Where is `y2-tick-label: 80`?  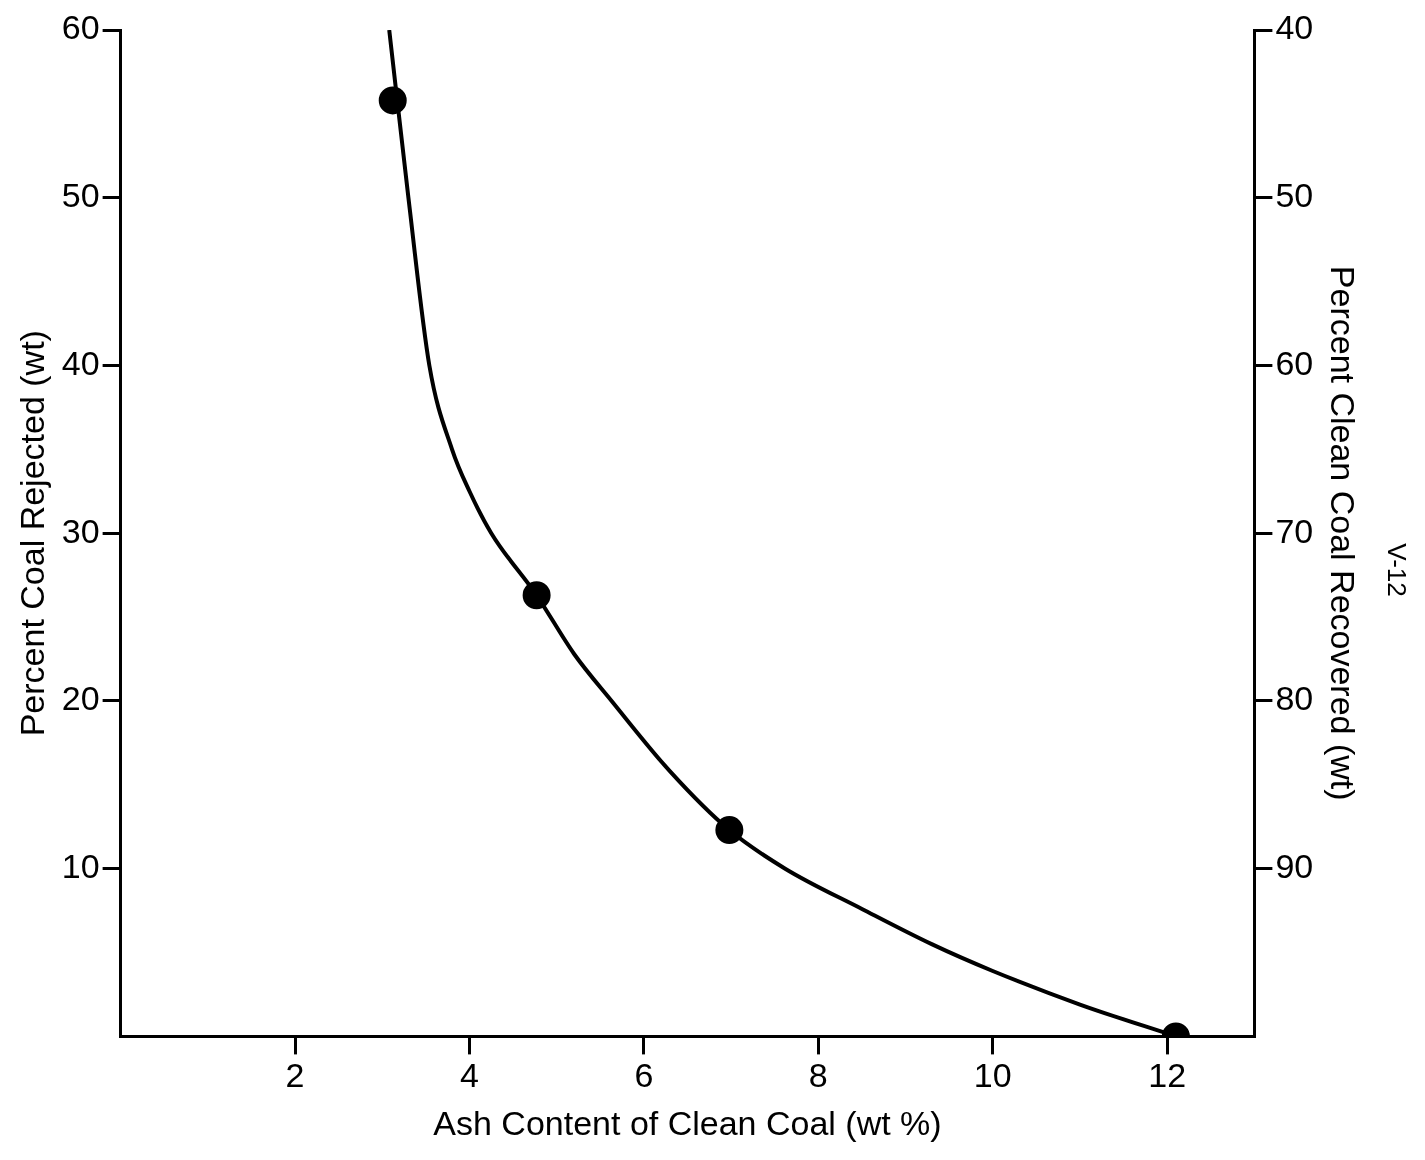 y2-tick-label: 80 is located at coordinates (1294, 698).